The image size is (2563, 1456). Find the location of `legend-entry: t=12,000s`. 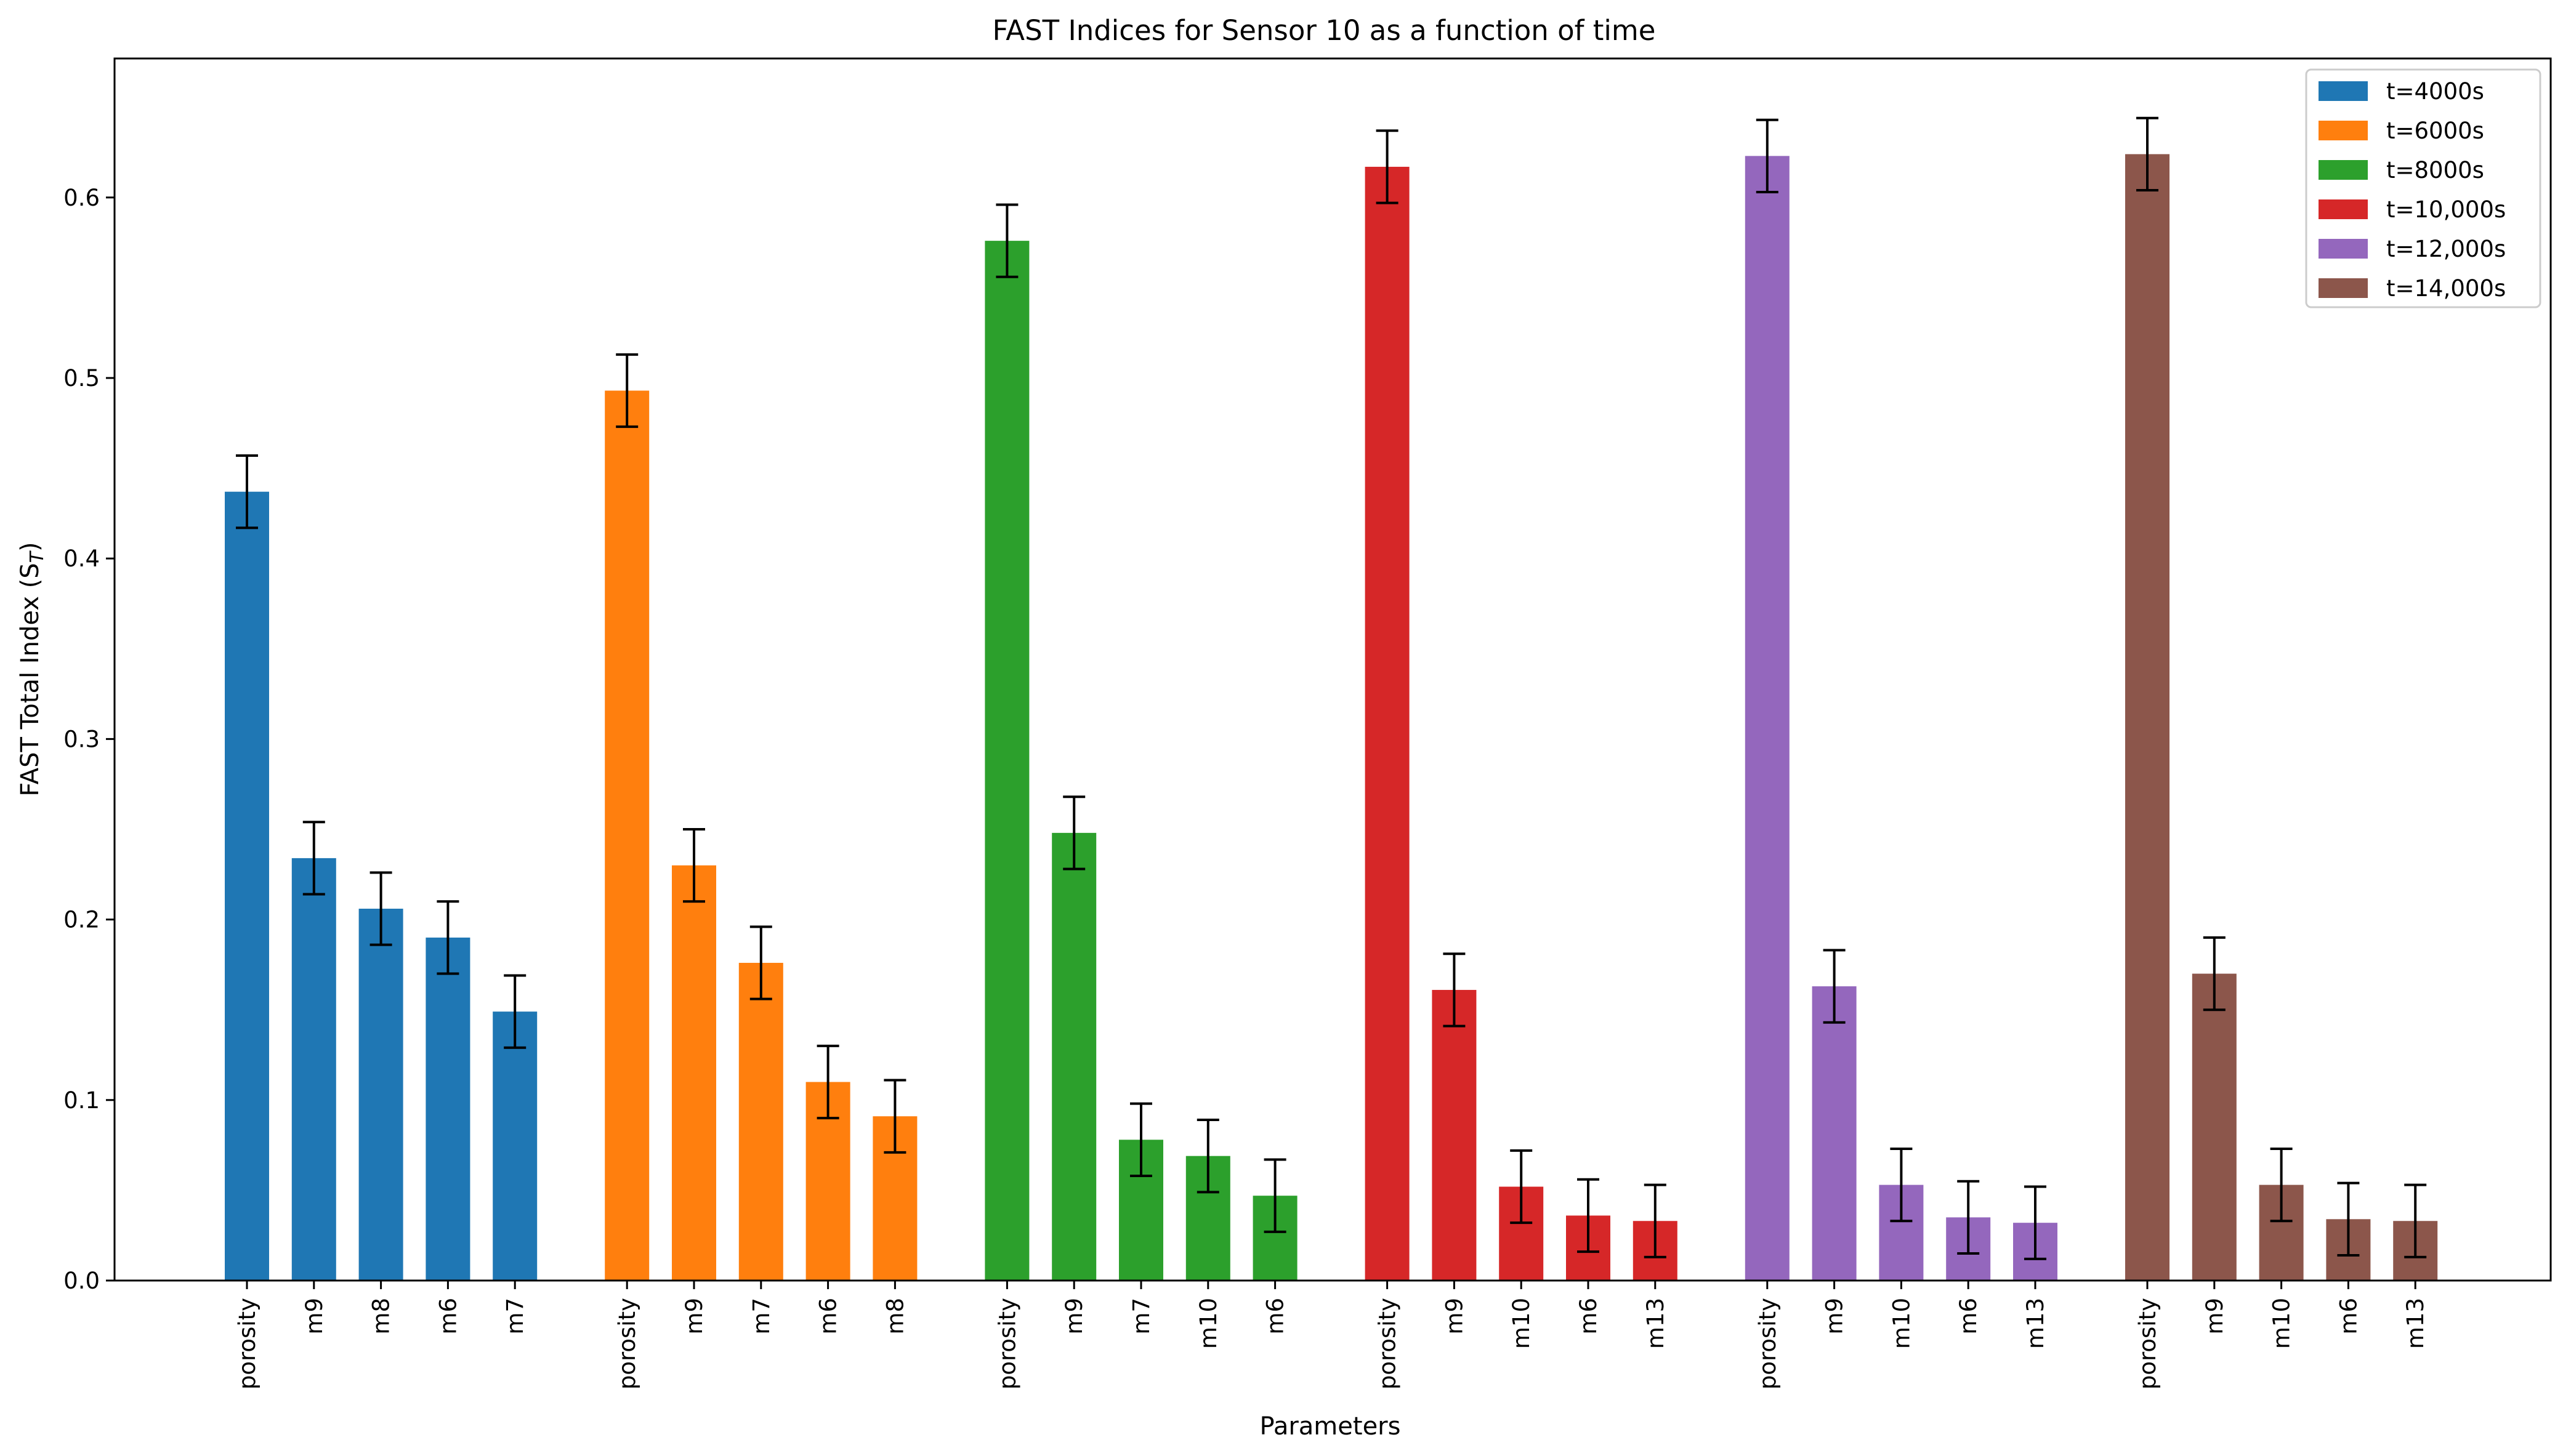

legend-entry: t=12,000s is located at coordinates (2446, 249).